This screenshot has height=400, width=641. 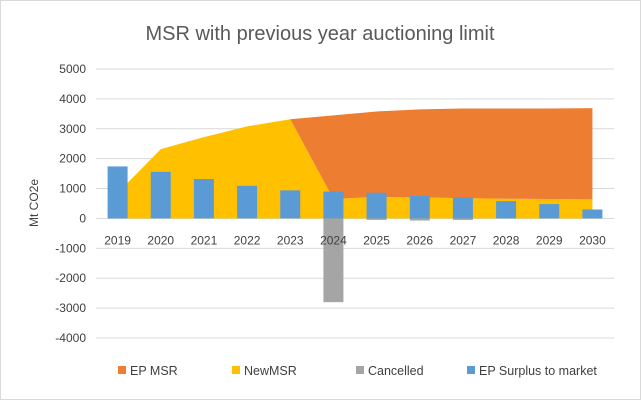 What do you see at coordinates (70, 308) in the screenshot?
I see `y-tick-label: -3000` at bounding box center [70, 308].